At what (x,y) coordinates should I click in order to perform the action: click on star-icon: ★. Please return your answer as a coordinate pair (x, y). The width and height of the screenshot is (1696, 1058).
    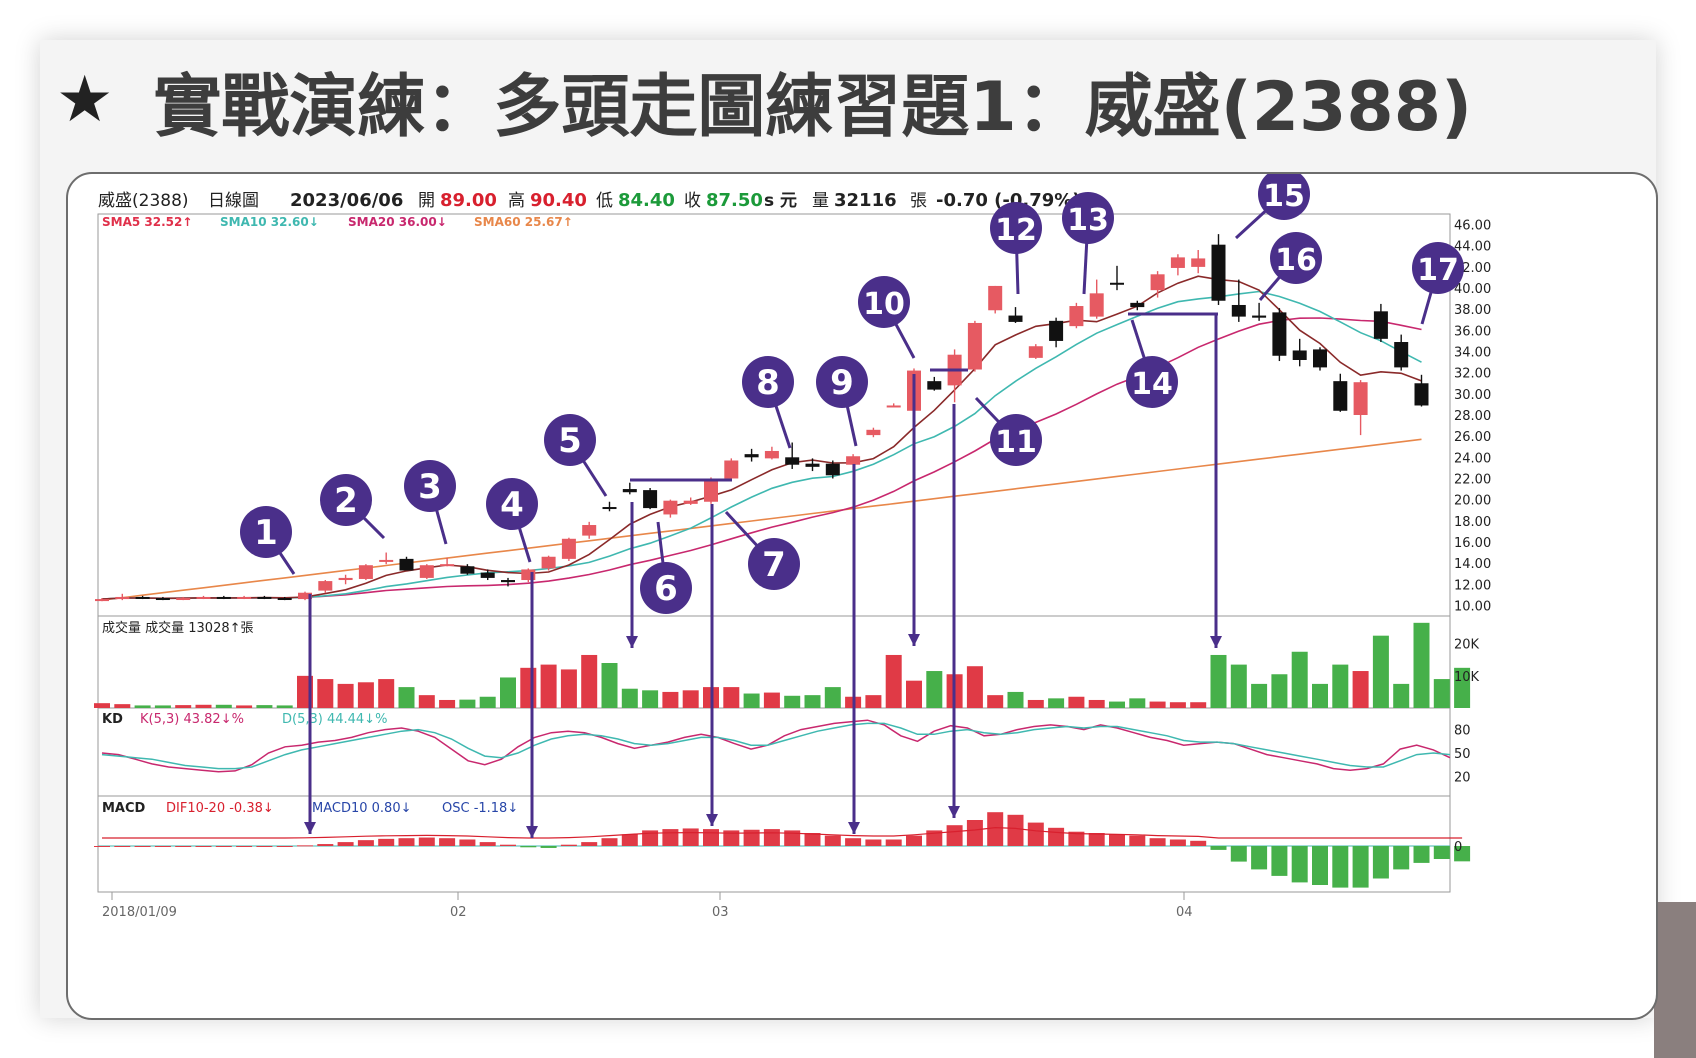
    Looking at the image, I should click on (85, 100).